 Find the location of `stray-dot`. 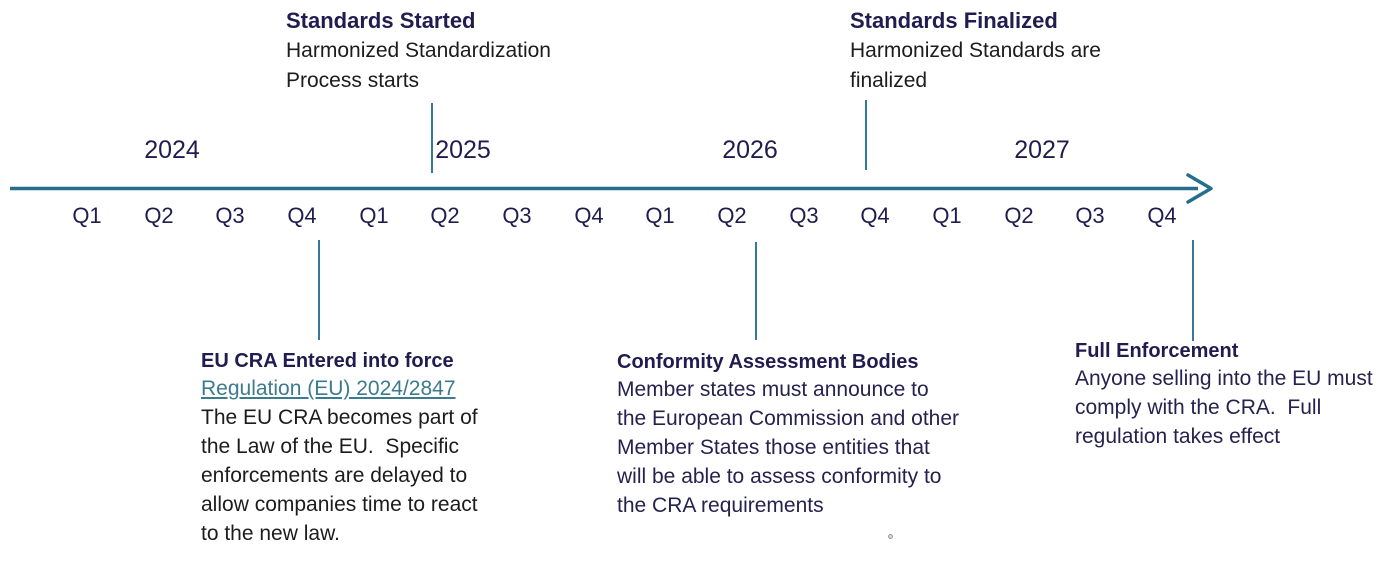

stray-dot is located at coordinates (890, 536).